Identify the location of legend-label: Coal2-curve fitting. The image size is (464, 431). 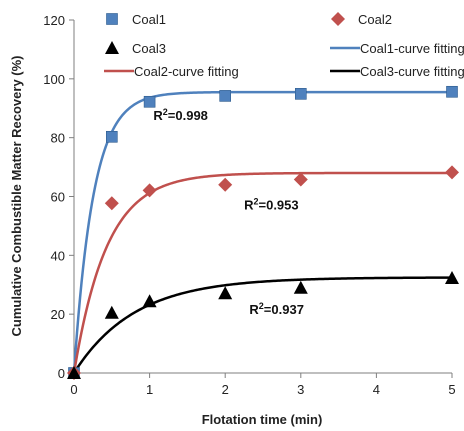
(186, 71).